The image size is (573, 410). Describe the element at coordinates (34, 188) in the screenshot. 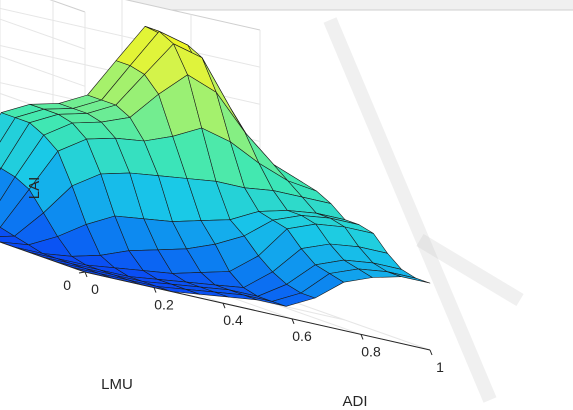

I see `z-axis-label: LAI` at that location.